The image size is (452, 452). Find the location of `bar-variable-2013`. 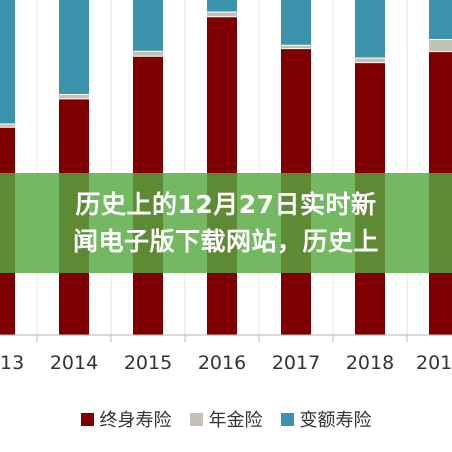

bar-variable-2013 is located at coordinates (7, 62).